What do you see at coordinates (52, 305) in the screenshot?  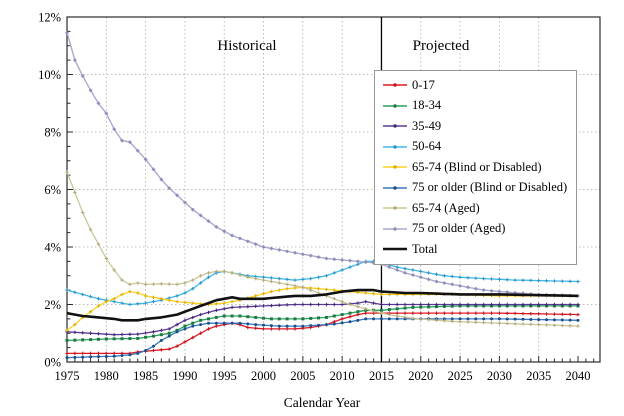 I see `y-tick-label: 2%` at bounding box center [52, 305].